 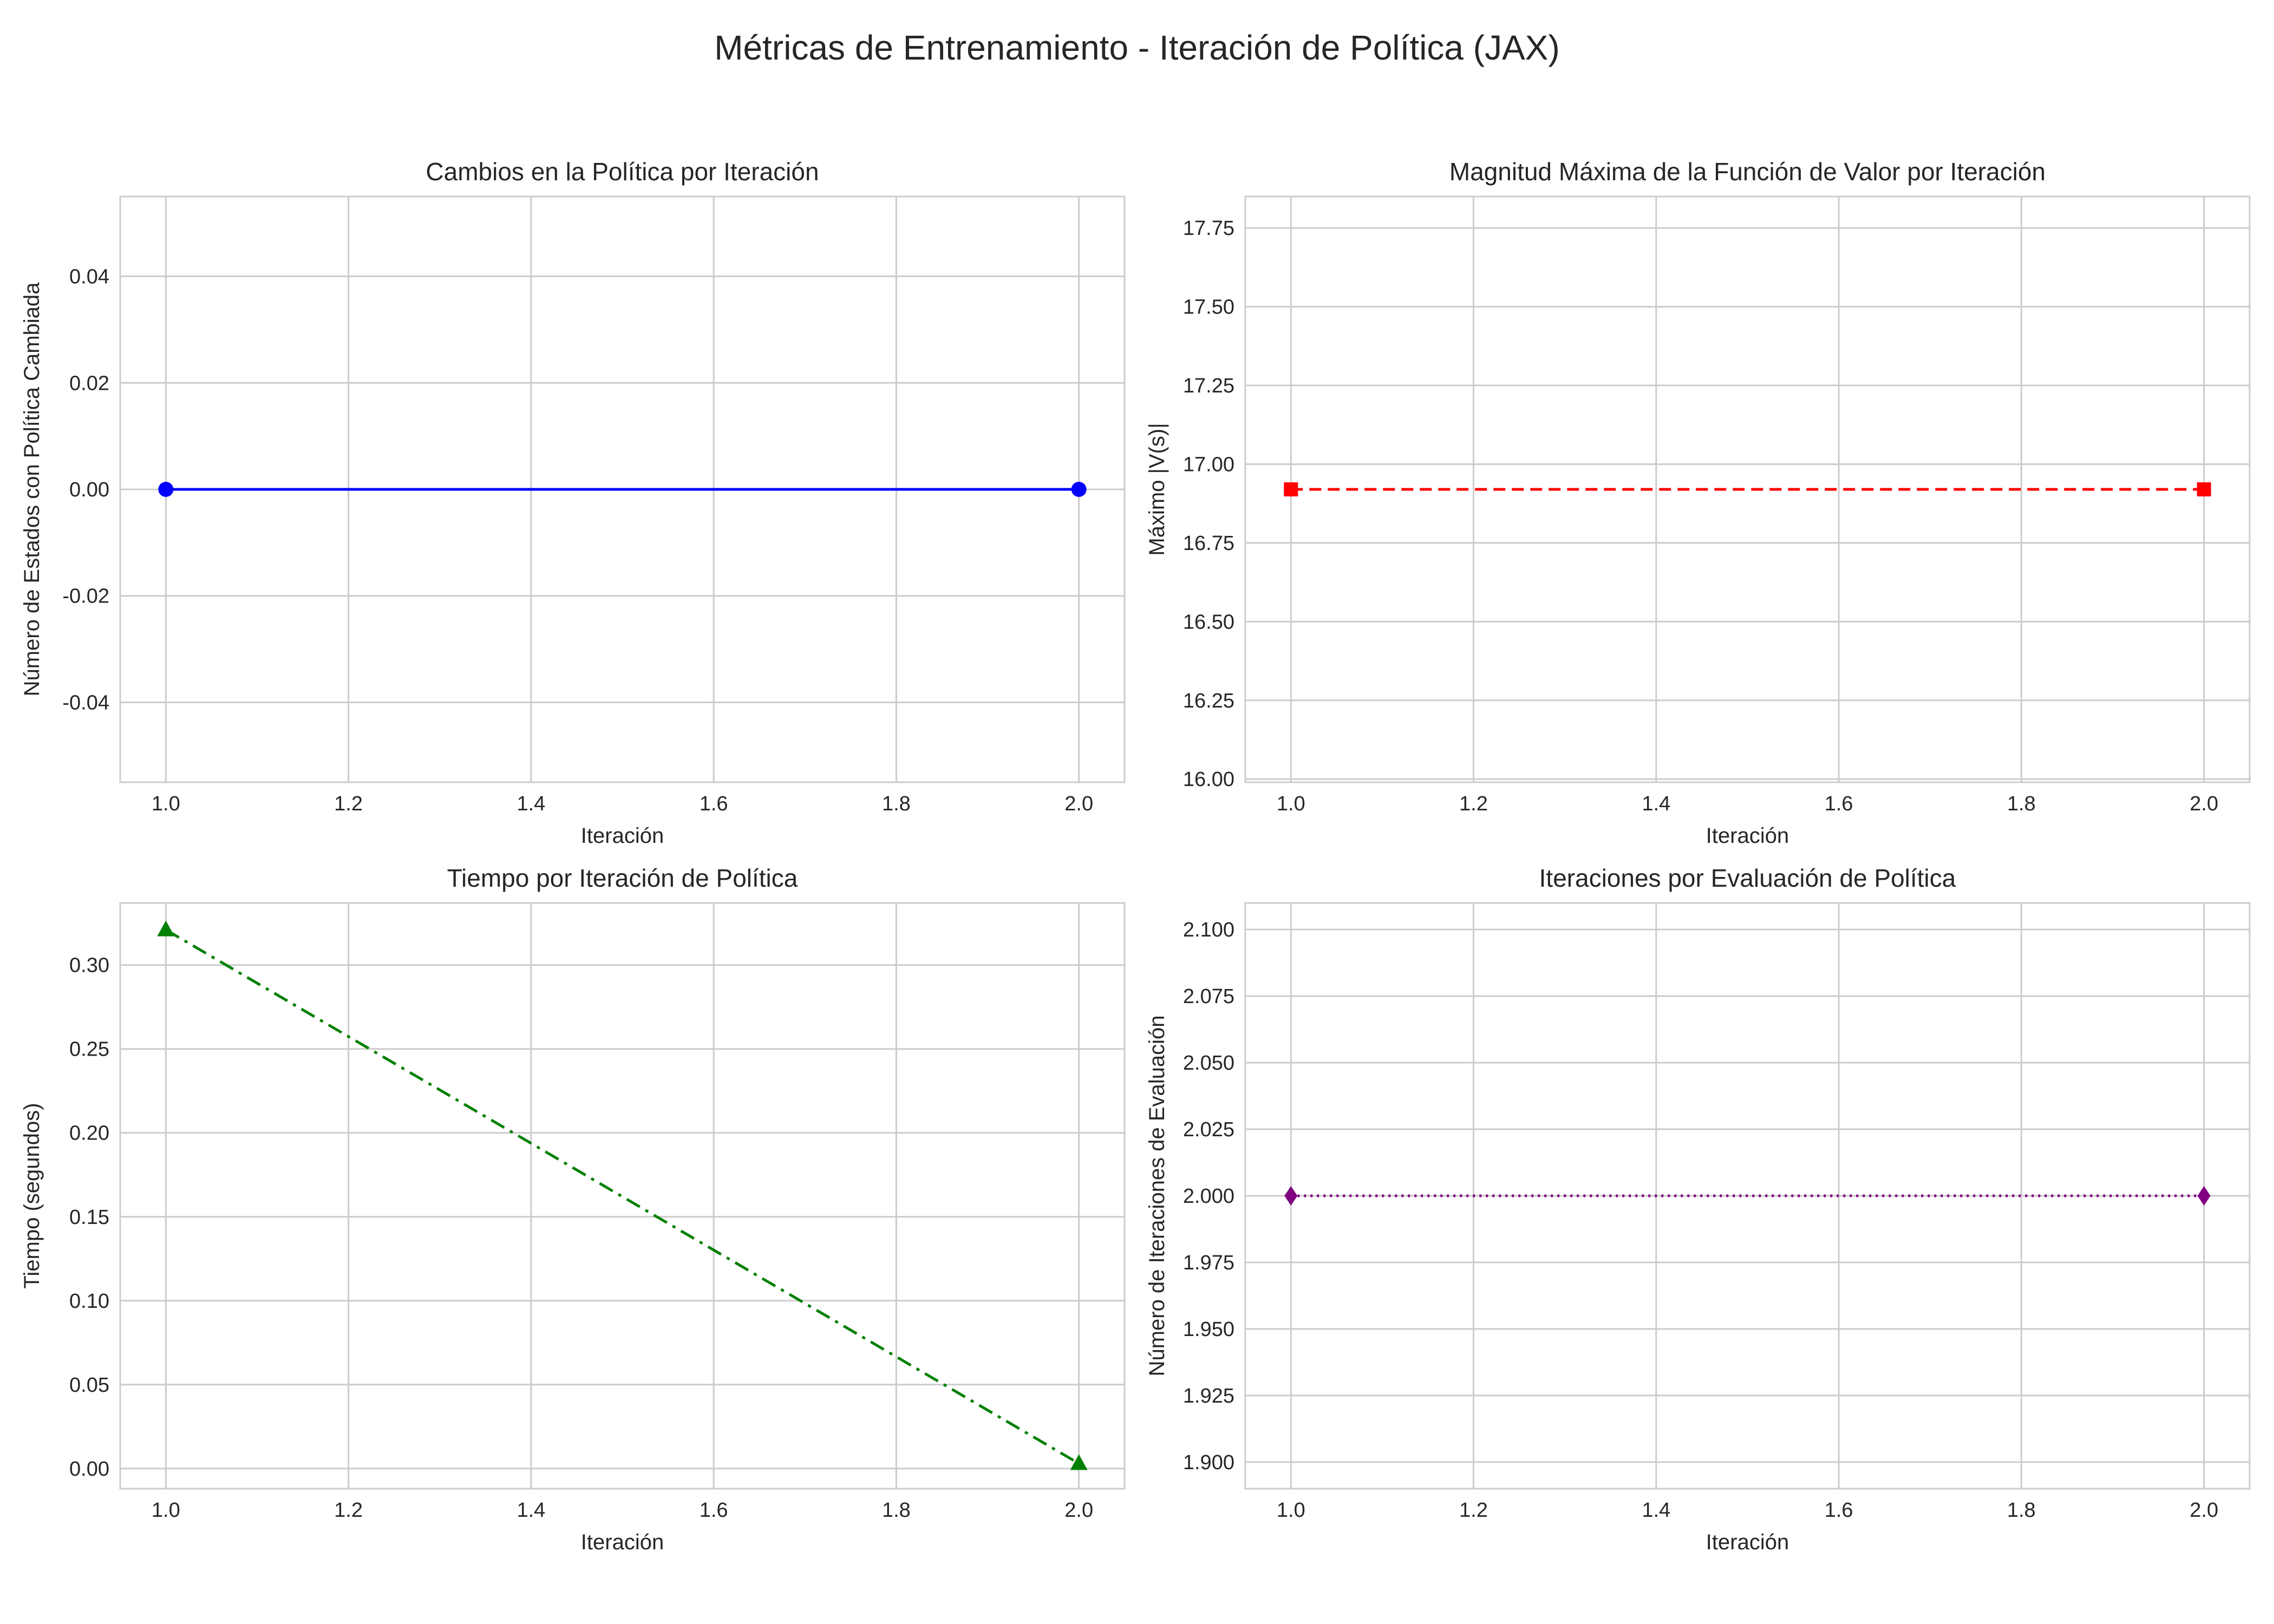 What do you see at coordinates (1157, 489) in the screenshot?
I see `y-axis-label: Máximo |V(s)|` at bounding box center [1157, 489].